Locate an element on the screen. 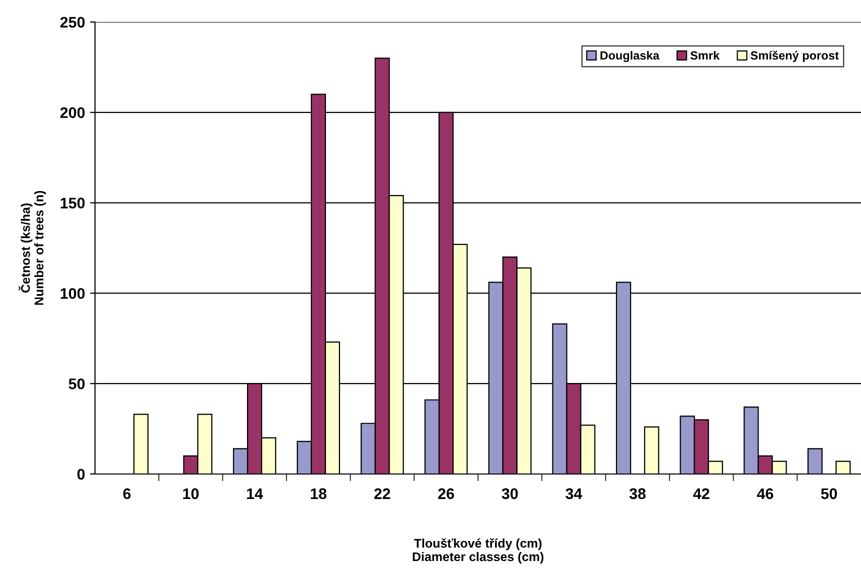 This screenshot has height=586, width=861. x-axis-title: Tloušťkové třídy (cm) Diameter classes (cm) is located at coordinates (478, 551).